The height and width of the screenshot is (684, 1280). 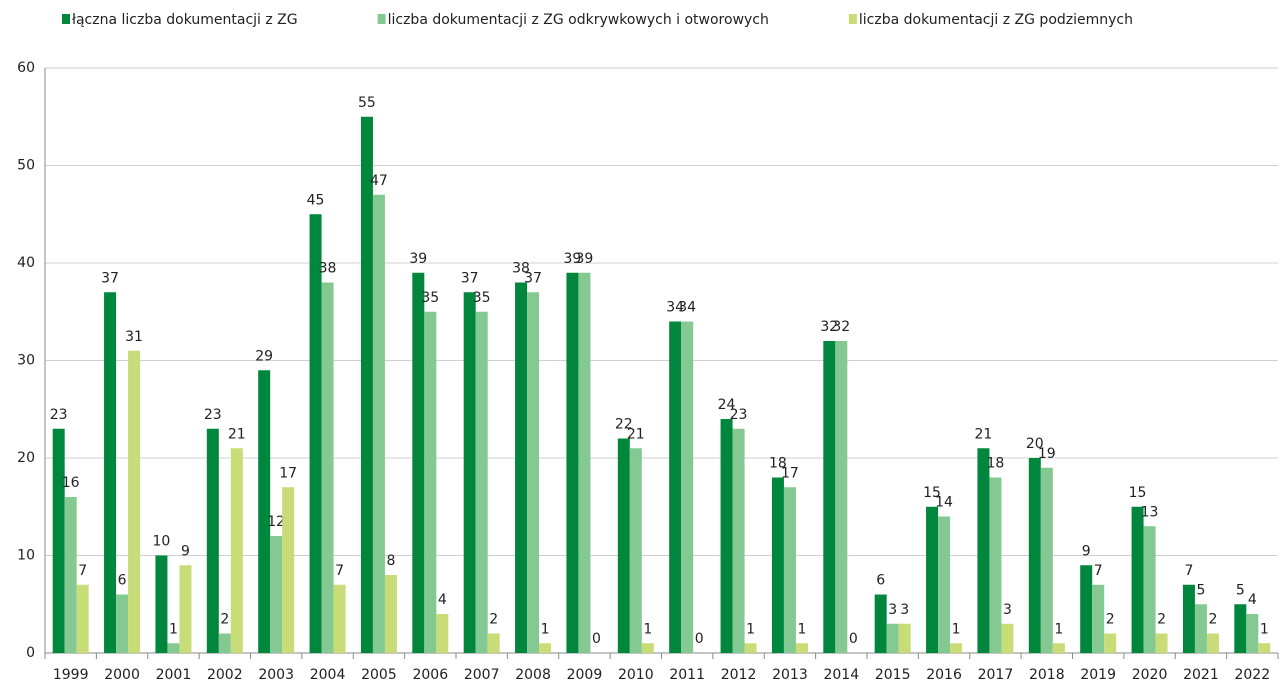 I want to click on data-label: 31, so click(x=134, y=337).